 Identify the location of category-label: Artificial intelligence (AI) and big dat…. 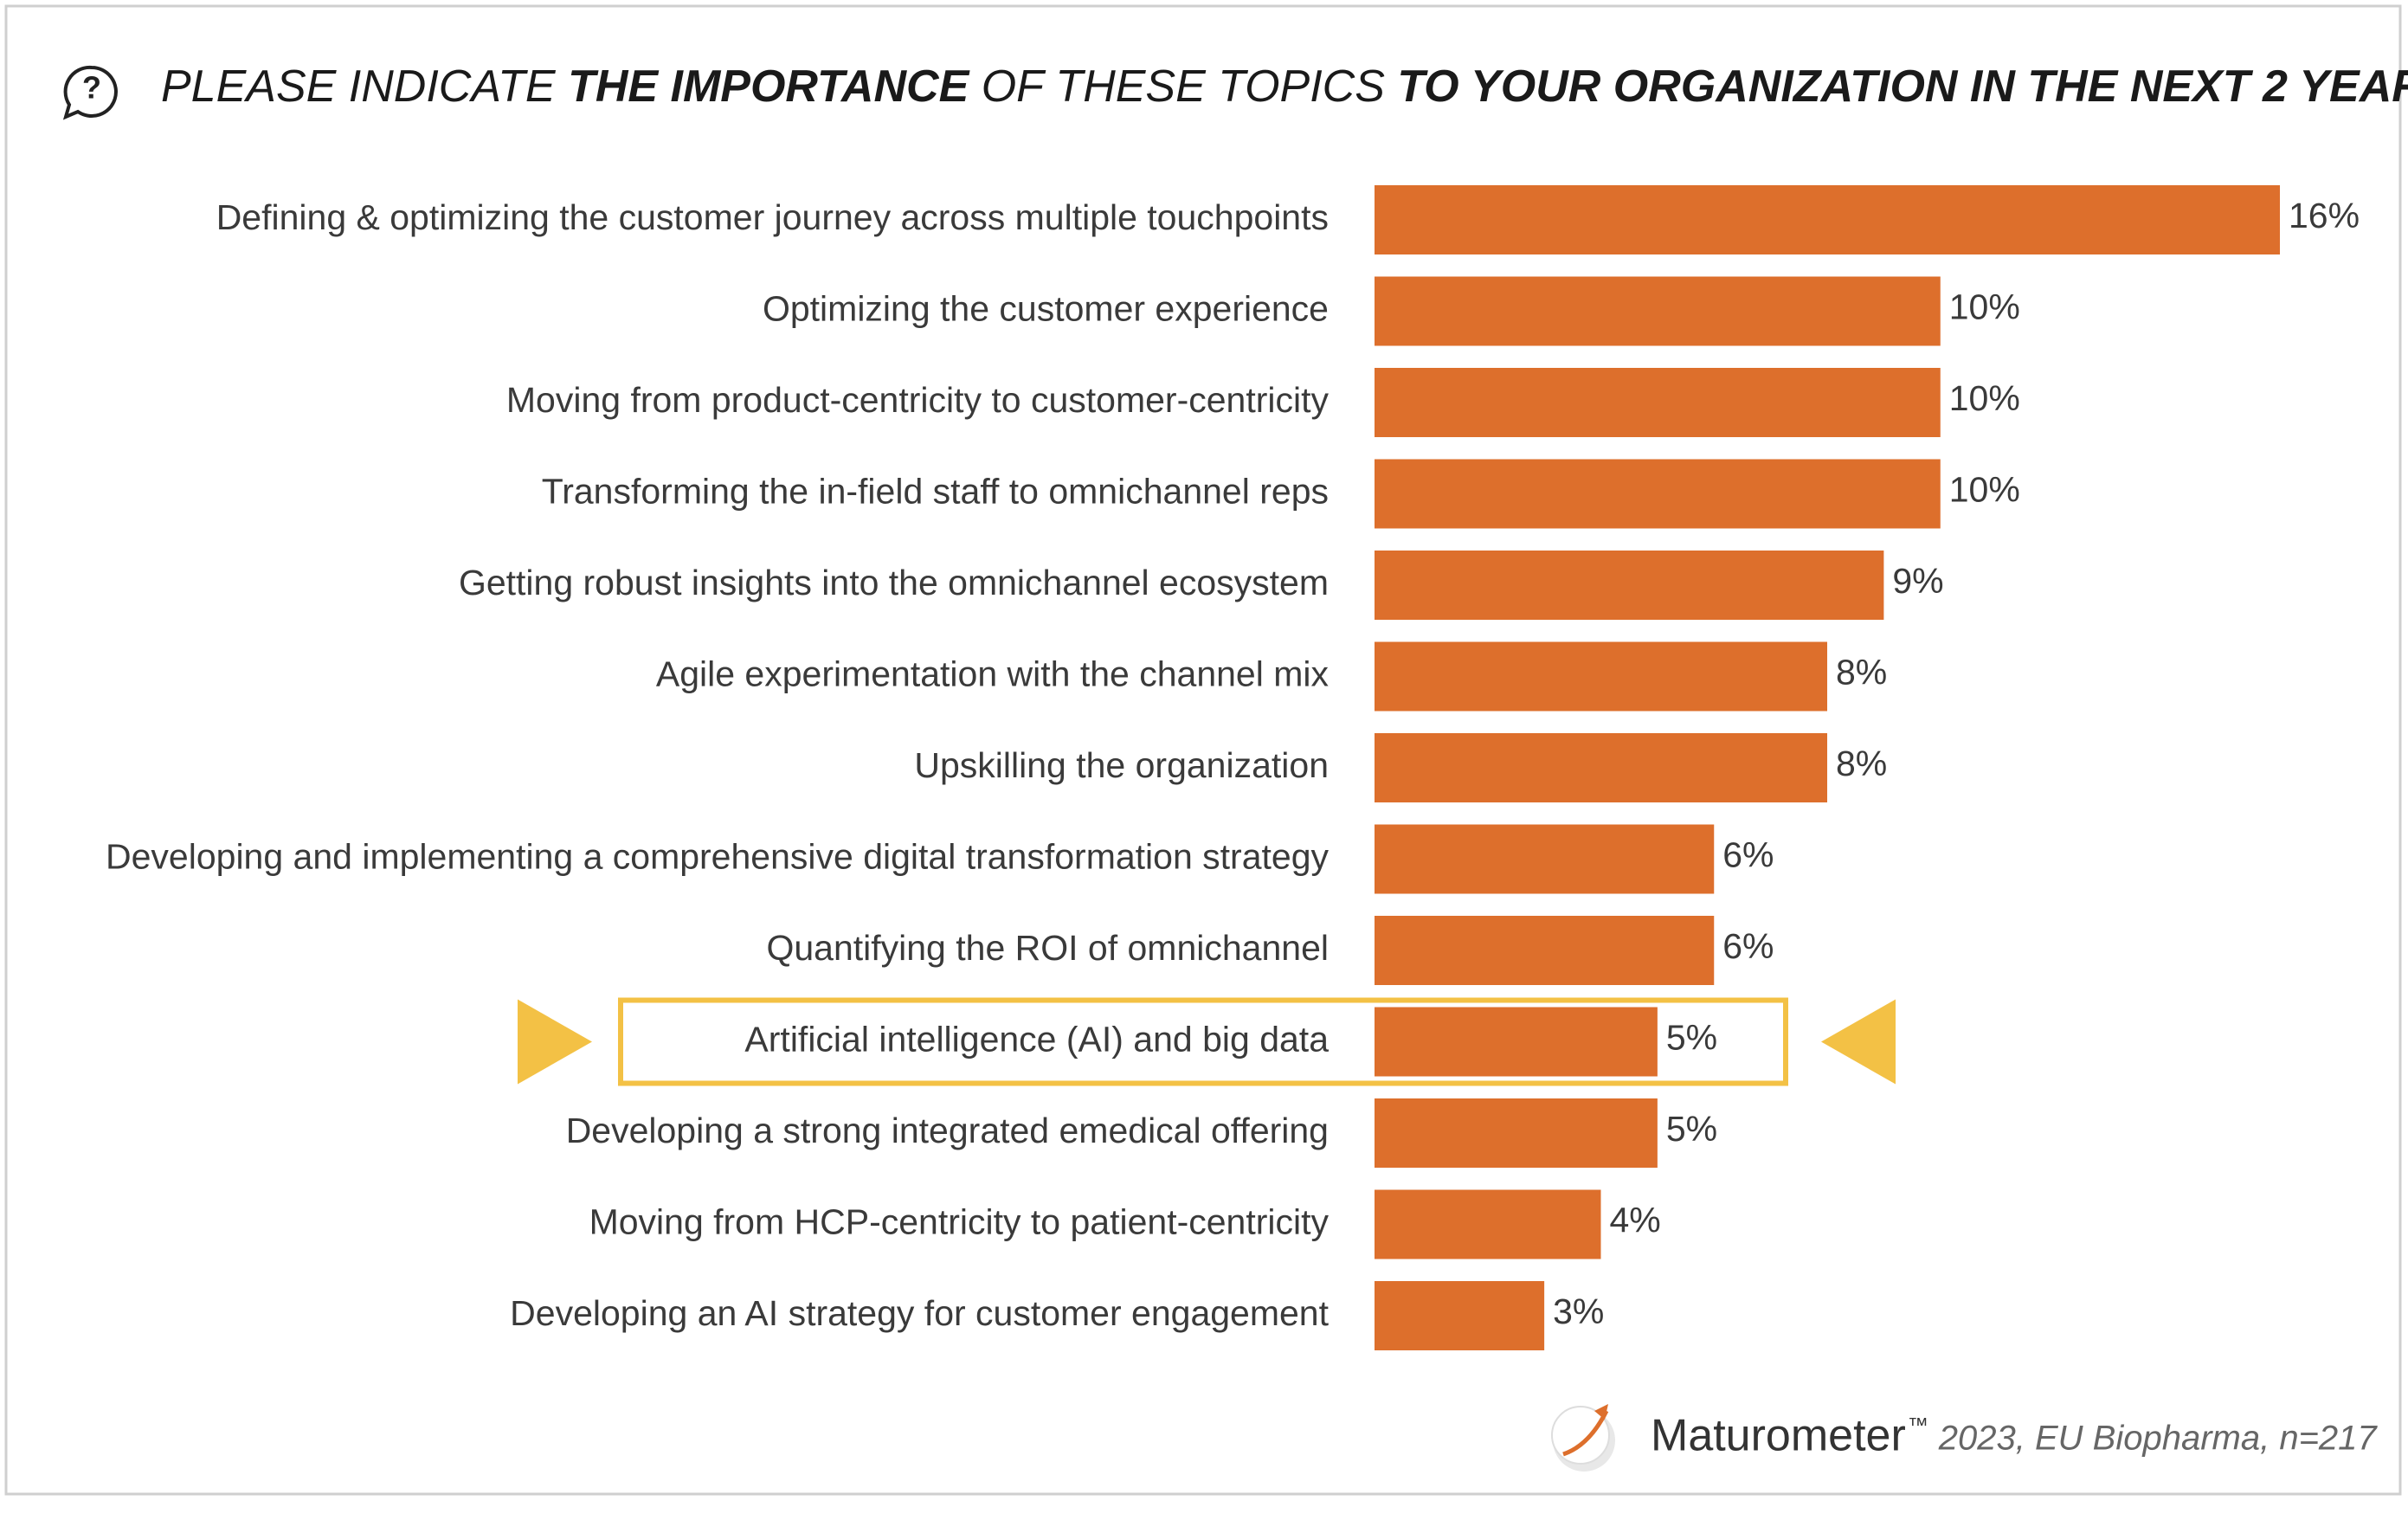
(1036, 1039).